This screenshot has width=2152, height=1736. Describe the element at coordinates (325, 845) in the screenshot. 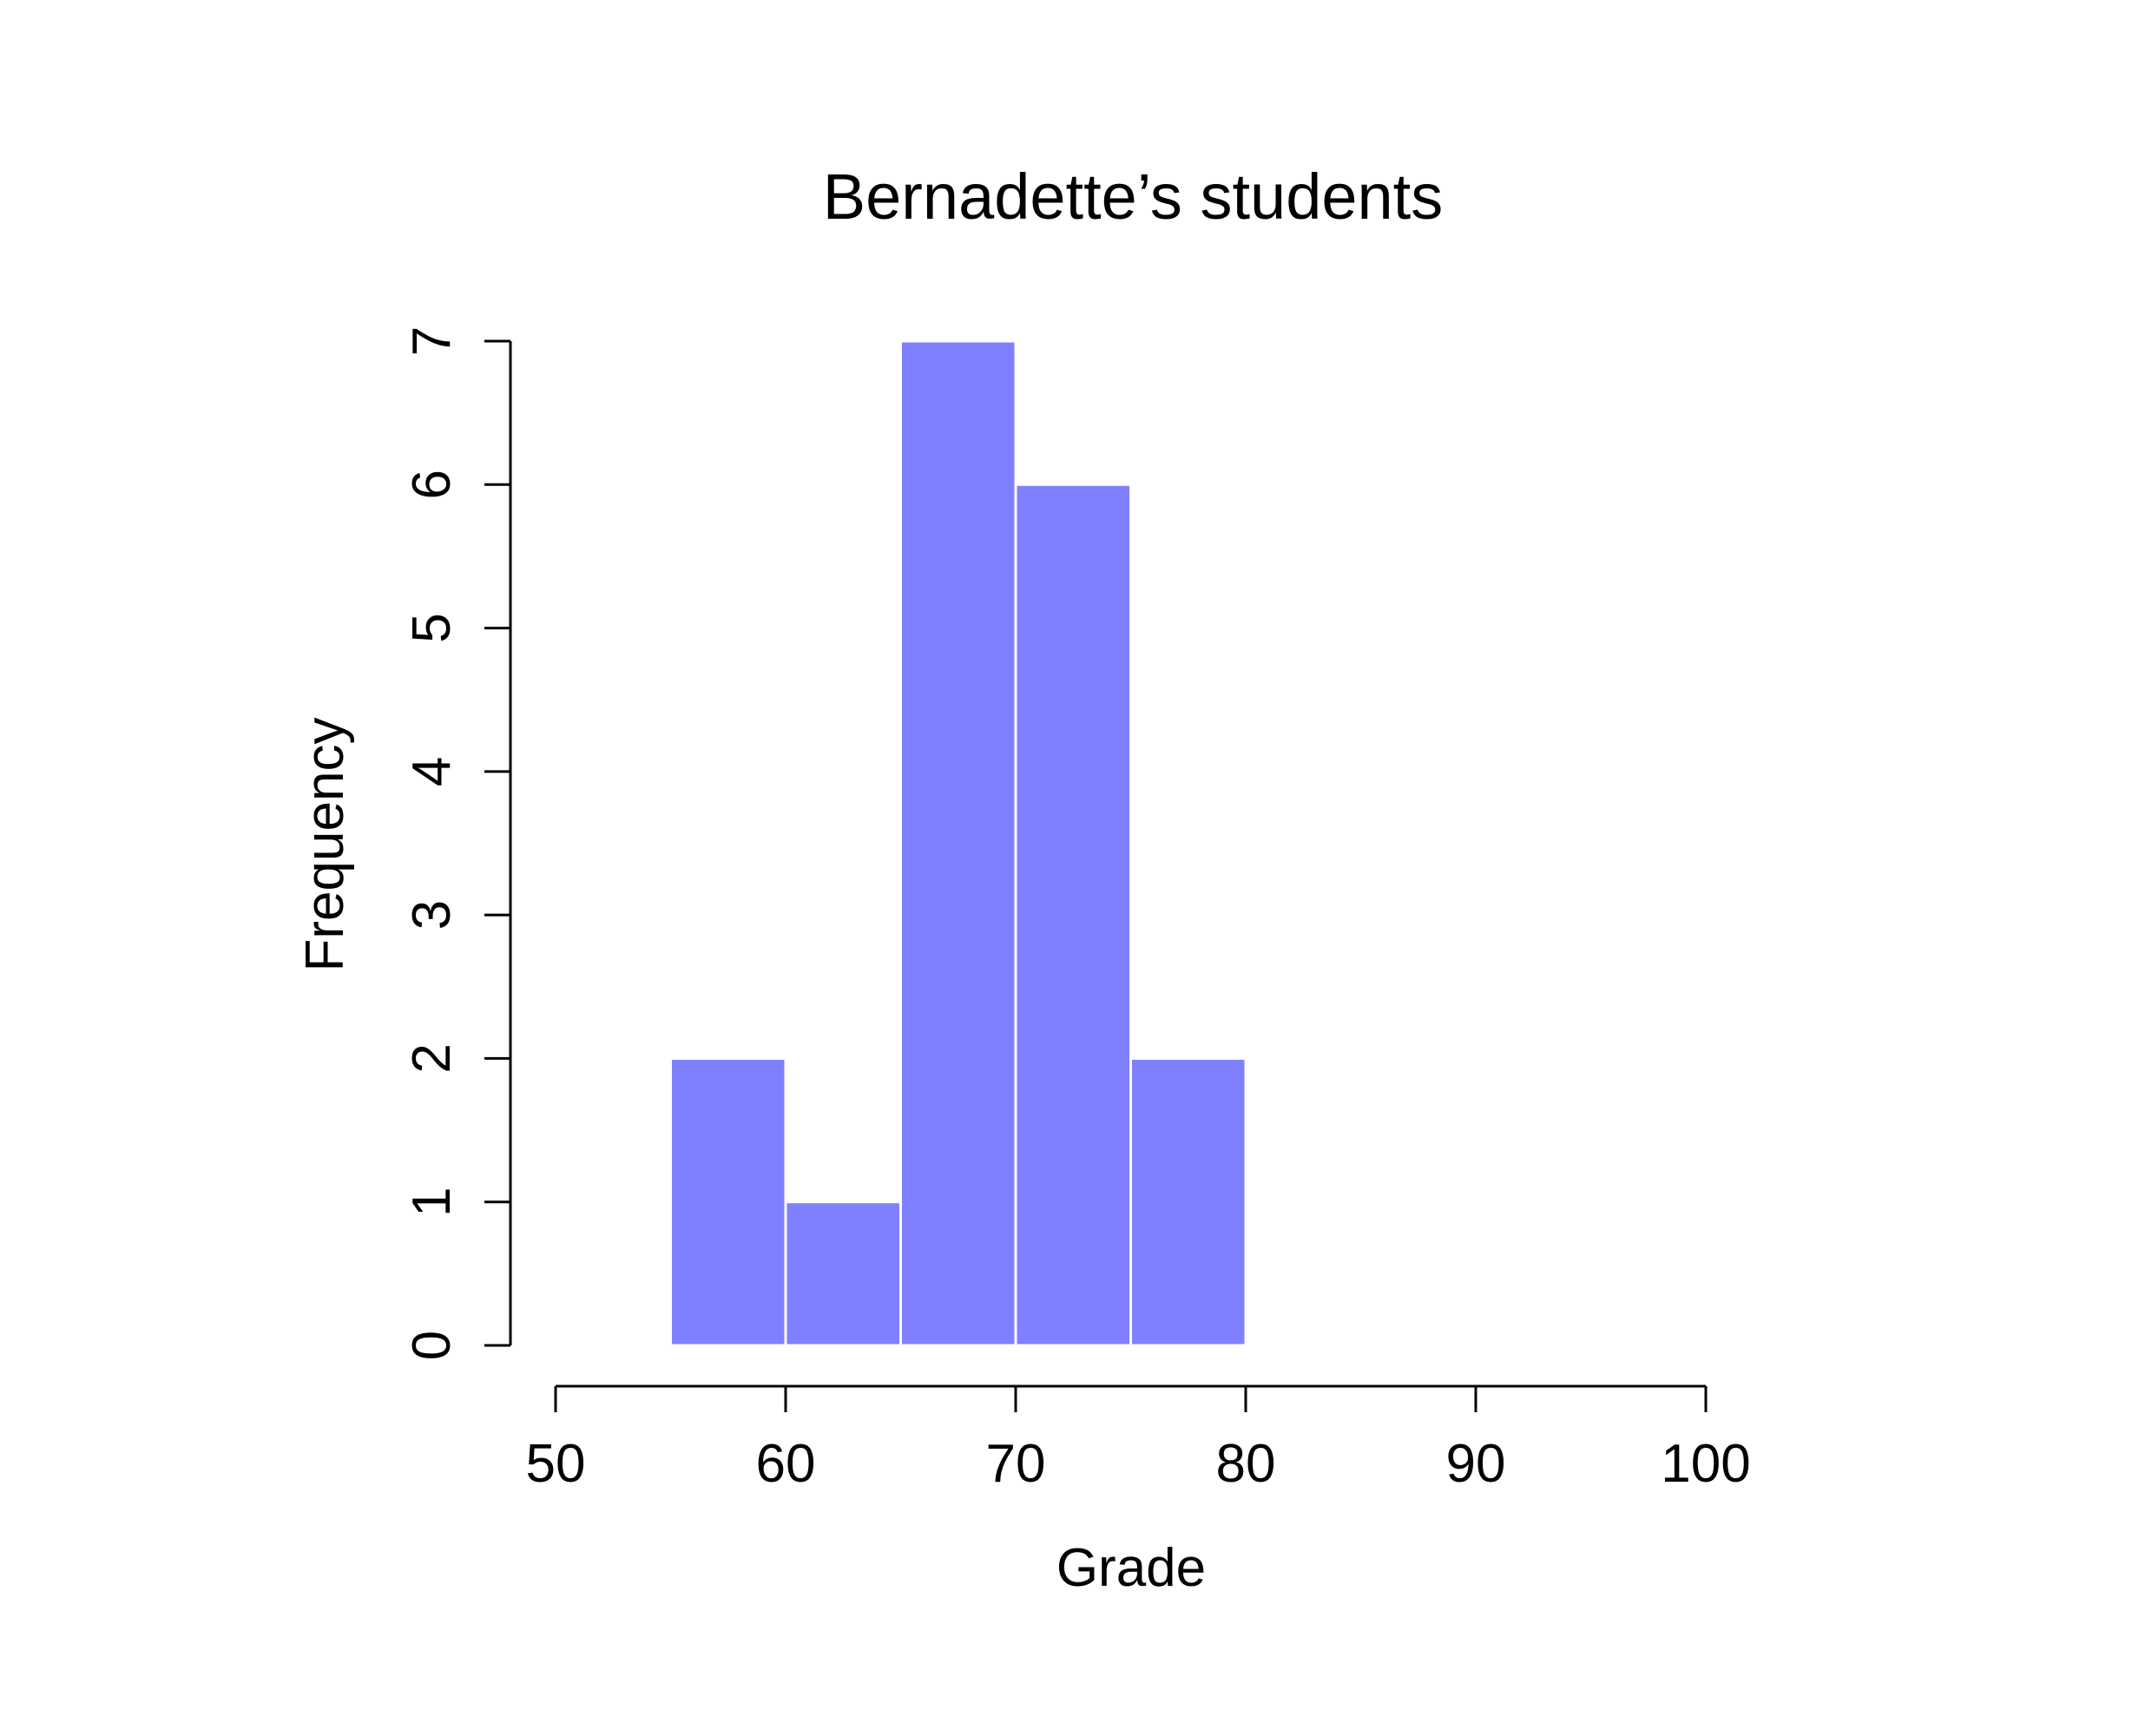

I see `y-axis-label: Frequency` at that location.